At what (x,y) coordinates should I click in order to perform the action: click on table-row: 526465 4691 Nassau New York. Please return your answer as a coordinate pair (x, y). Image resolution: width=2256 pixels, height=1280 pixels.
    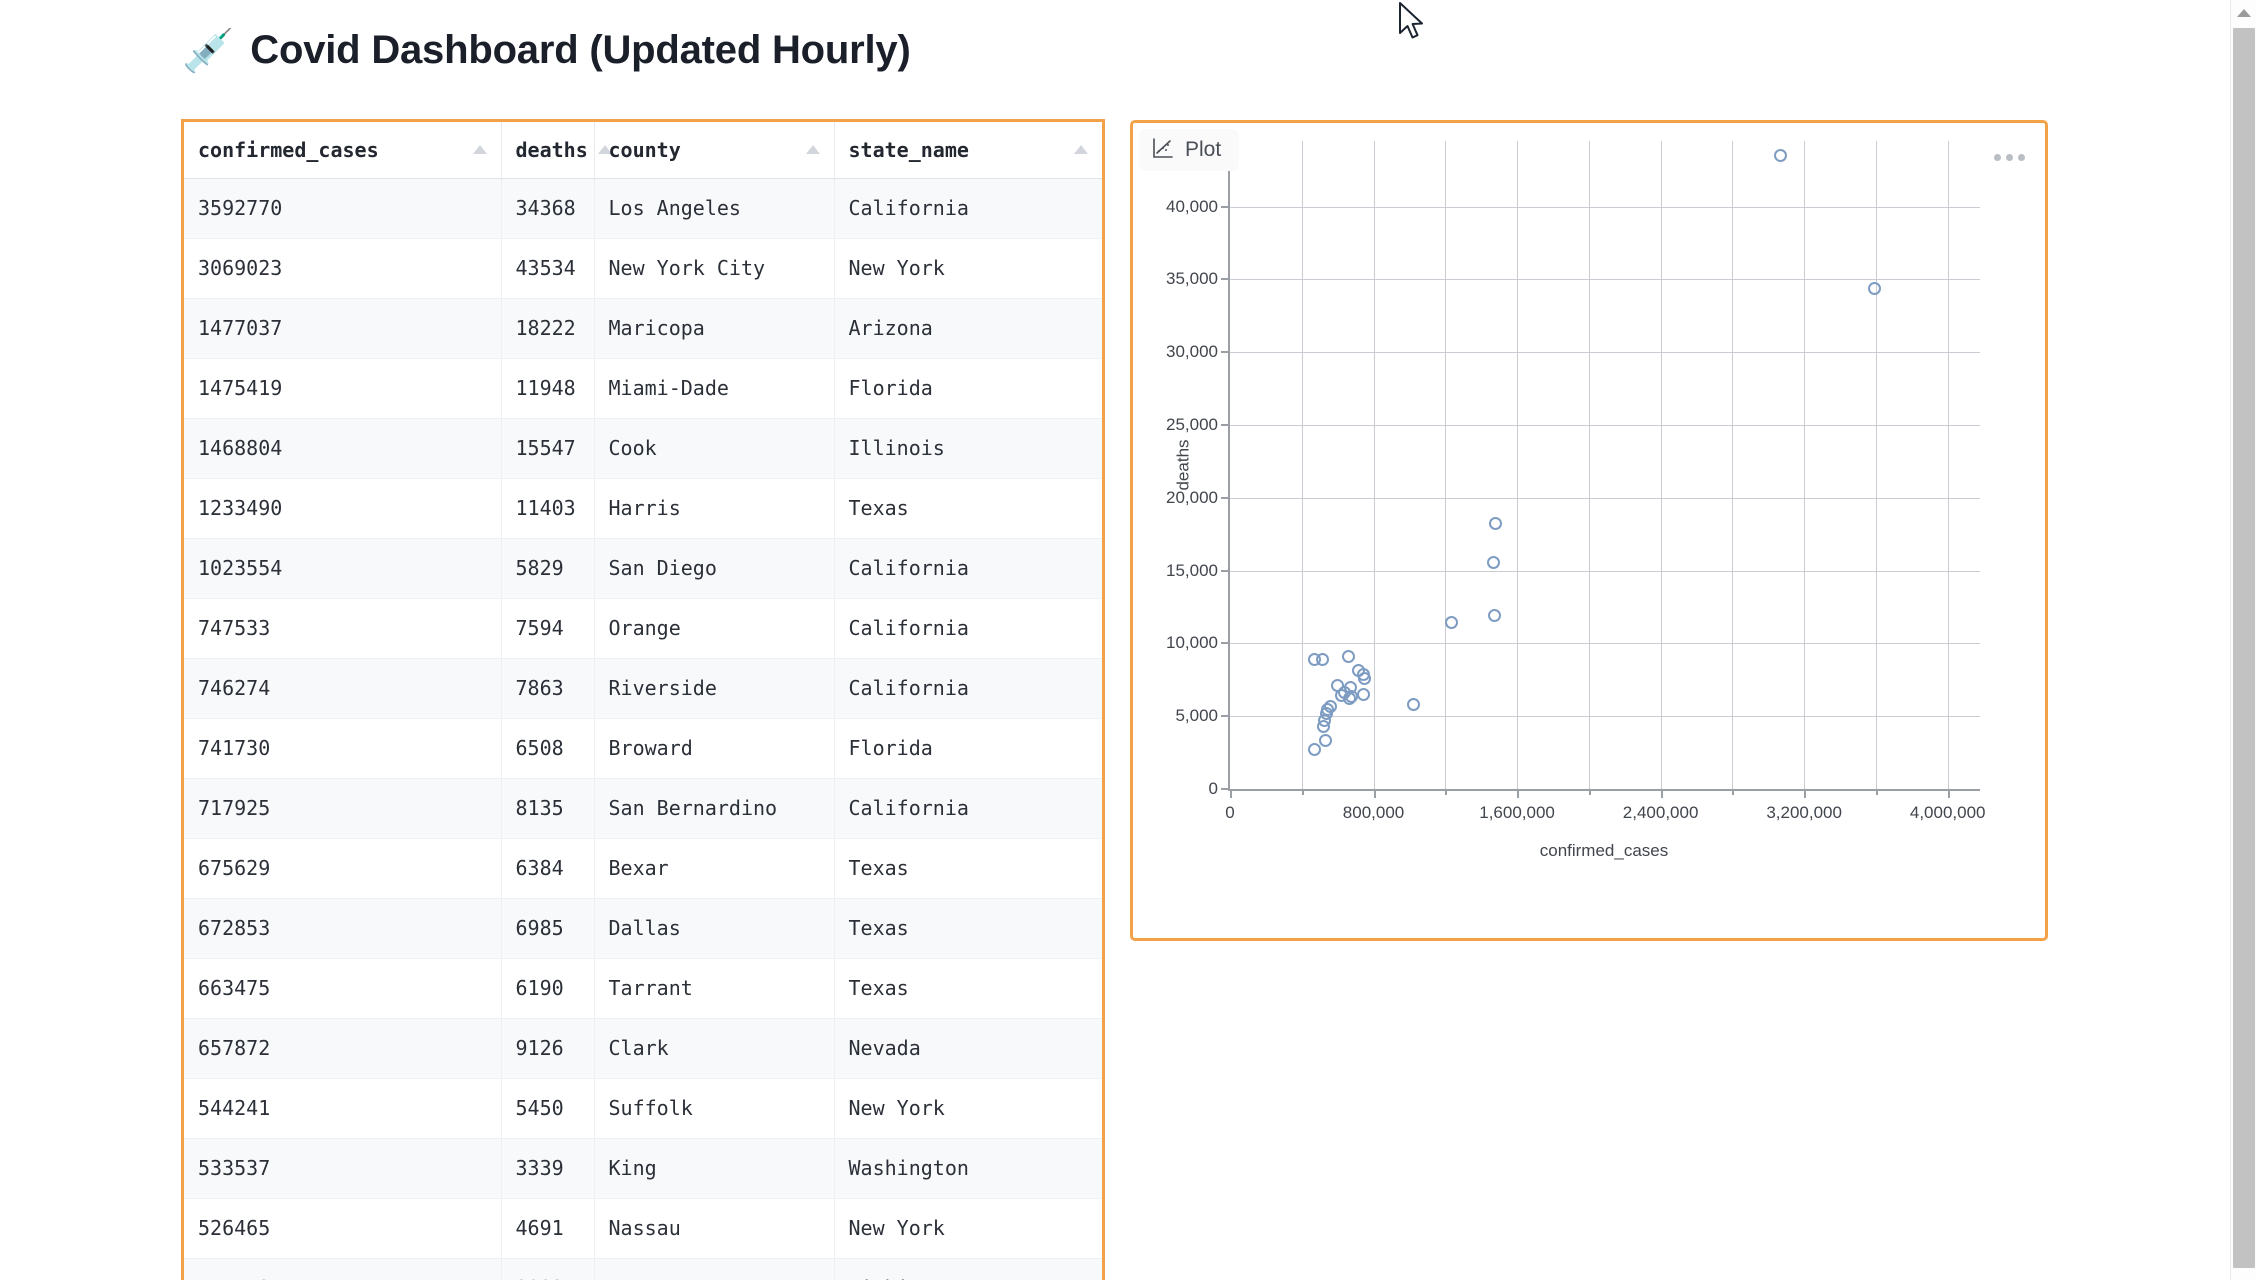
    Looking at the image, I should click on (643, 1228).